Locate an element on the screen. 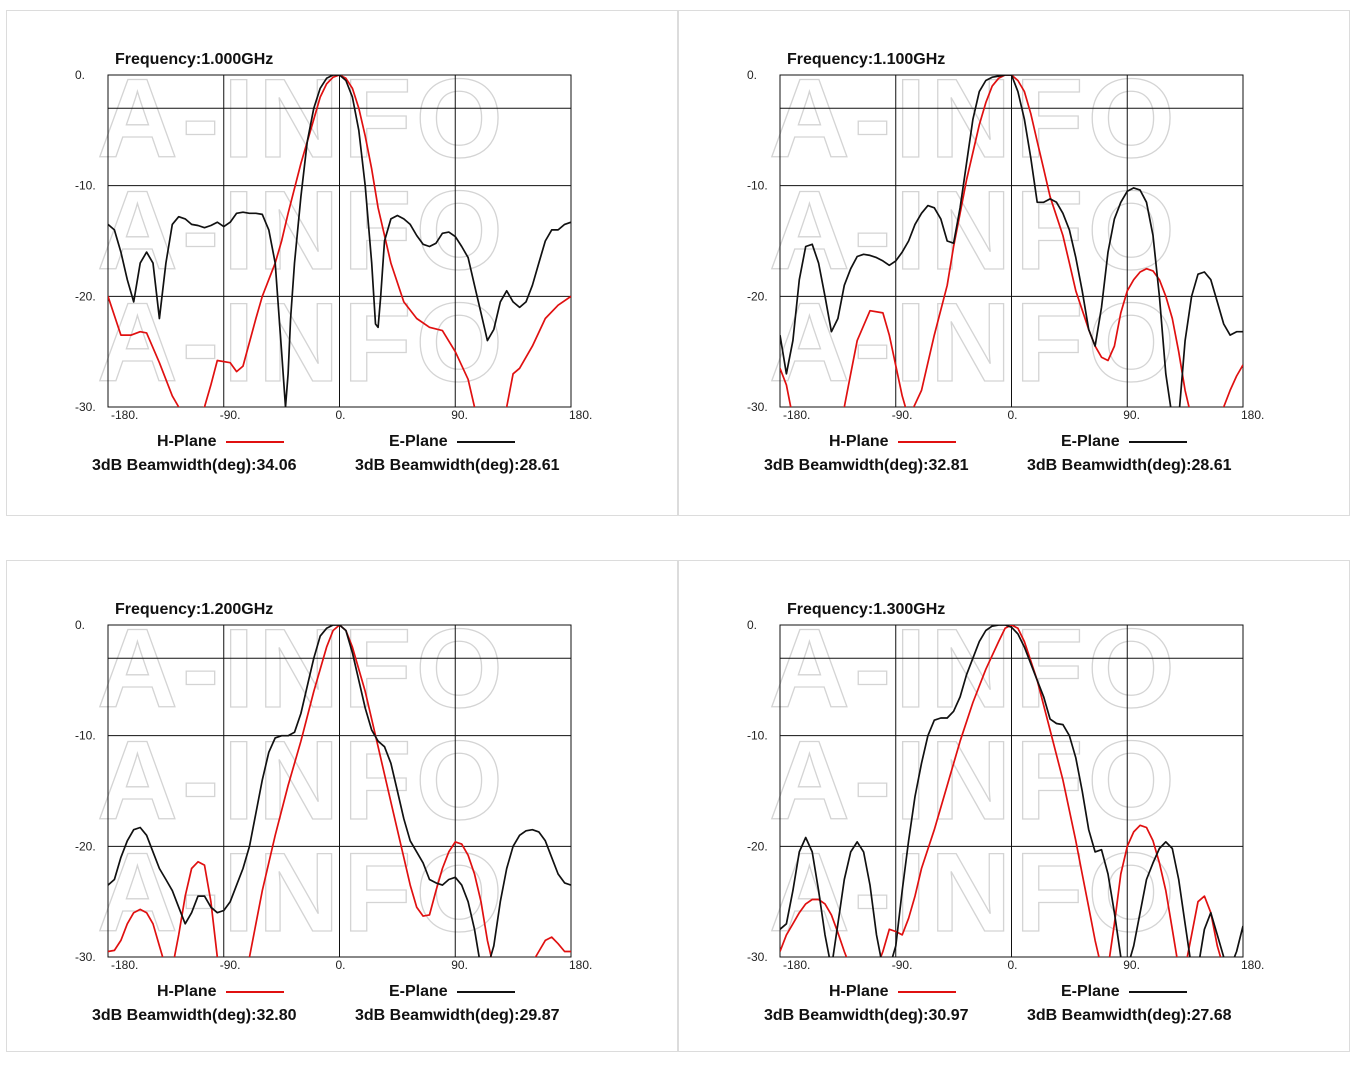 This screenshot has width=1357, height=1067. h-plane-beamwidth: 3dB Beamwidth(deg):30.97 is located at coordinates (866, 1015).